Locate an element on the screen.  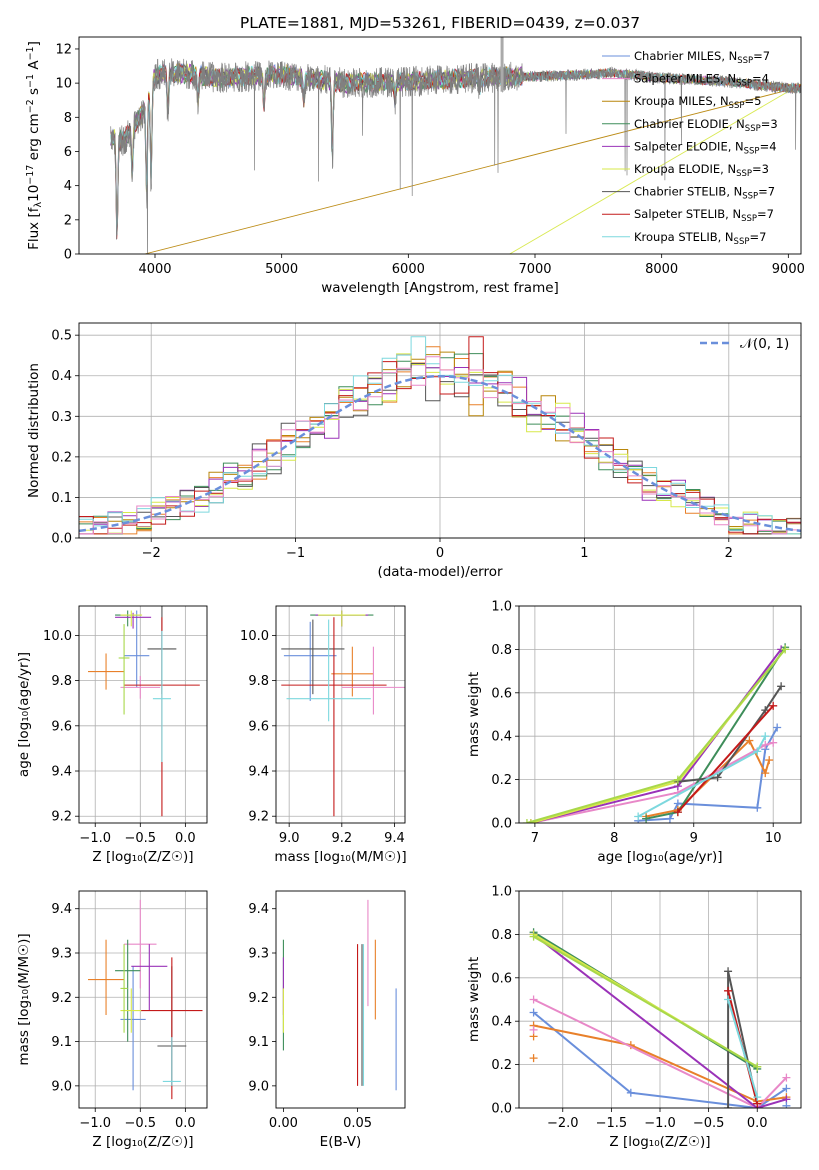
weight-vs-age-ylabel: mass weight is located at coordinates (474, 714).